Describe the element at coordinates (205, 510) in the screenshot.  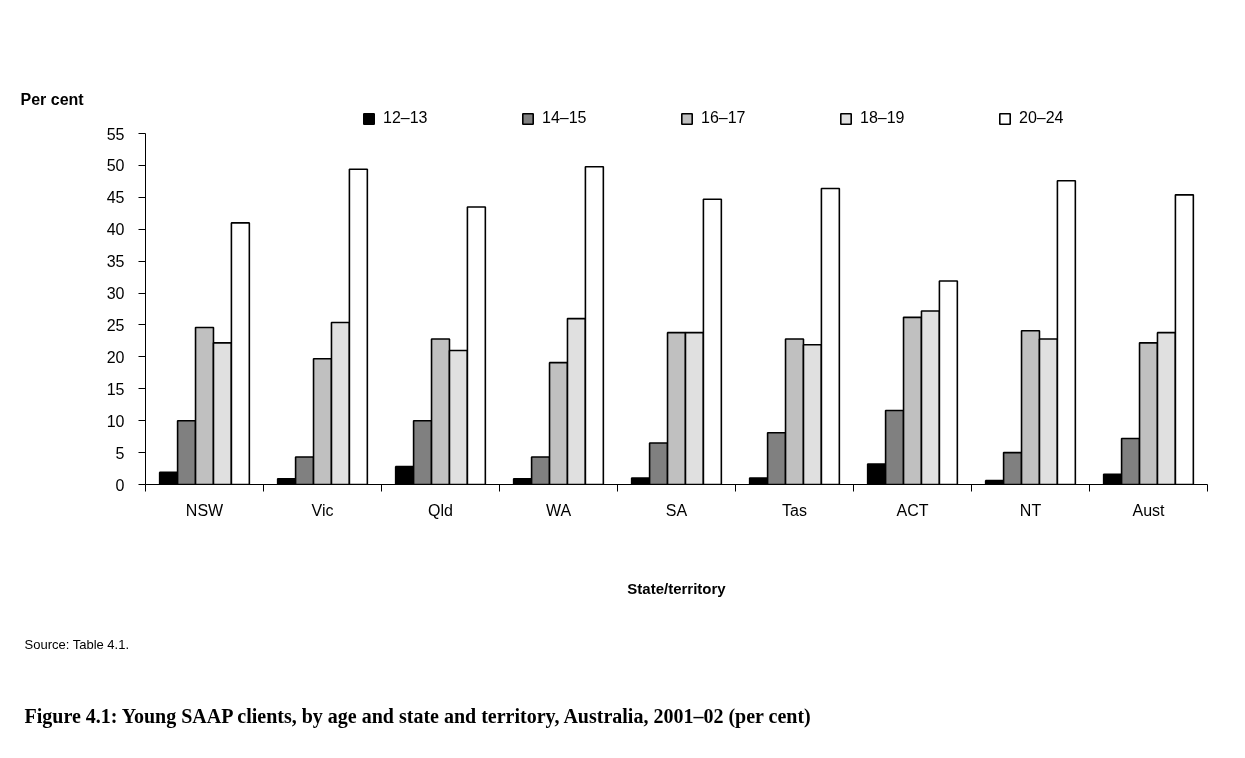
I see `x-tick-label: NSW` at that location.